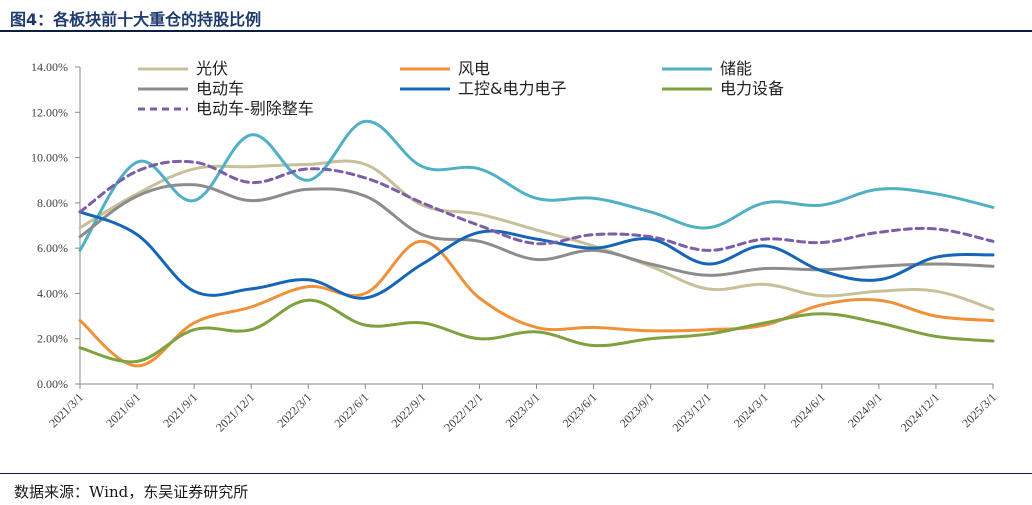 This screenshot has width=1032, height=505. What do you see at coordinates (52, 293) in the screenshot?
I see `y-tick-label: 4.00%` at bounding box center [52, 293].